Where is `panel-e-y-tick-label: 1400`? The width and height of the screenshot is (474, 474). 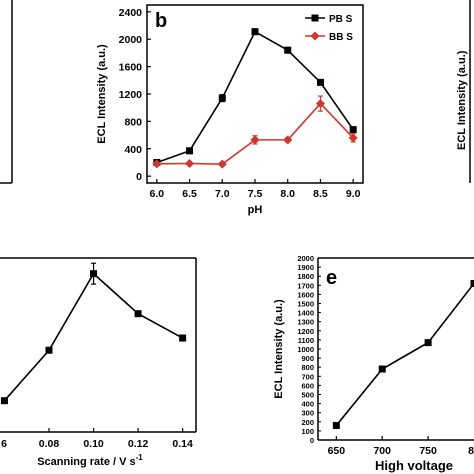 panel-e-y-tick-label: 1400 is located at coordinates (305, 313).